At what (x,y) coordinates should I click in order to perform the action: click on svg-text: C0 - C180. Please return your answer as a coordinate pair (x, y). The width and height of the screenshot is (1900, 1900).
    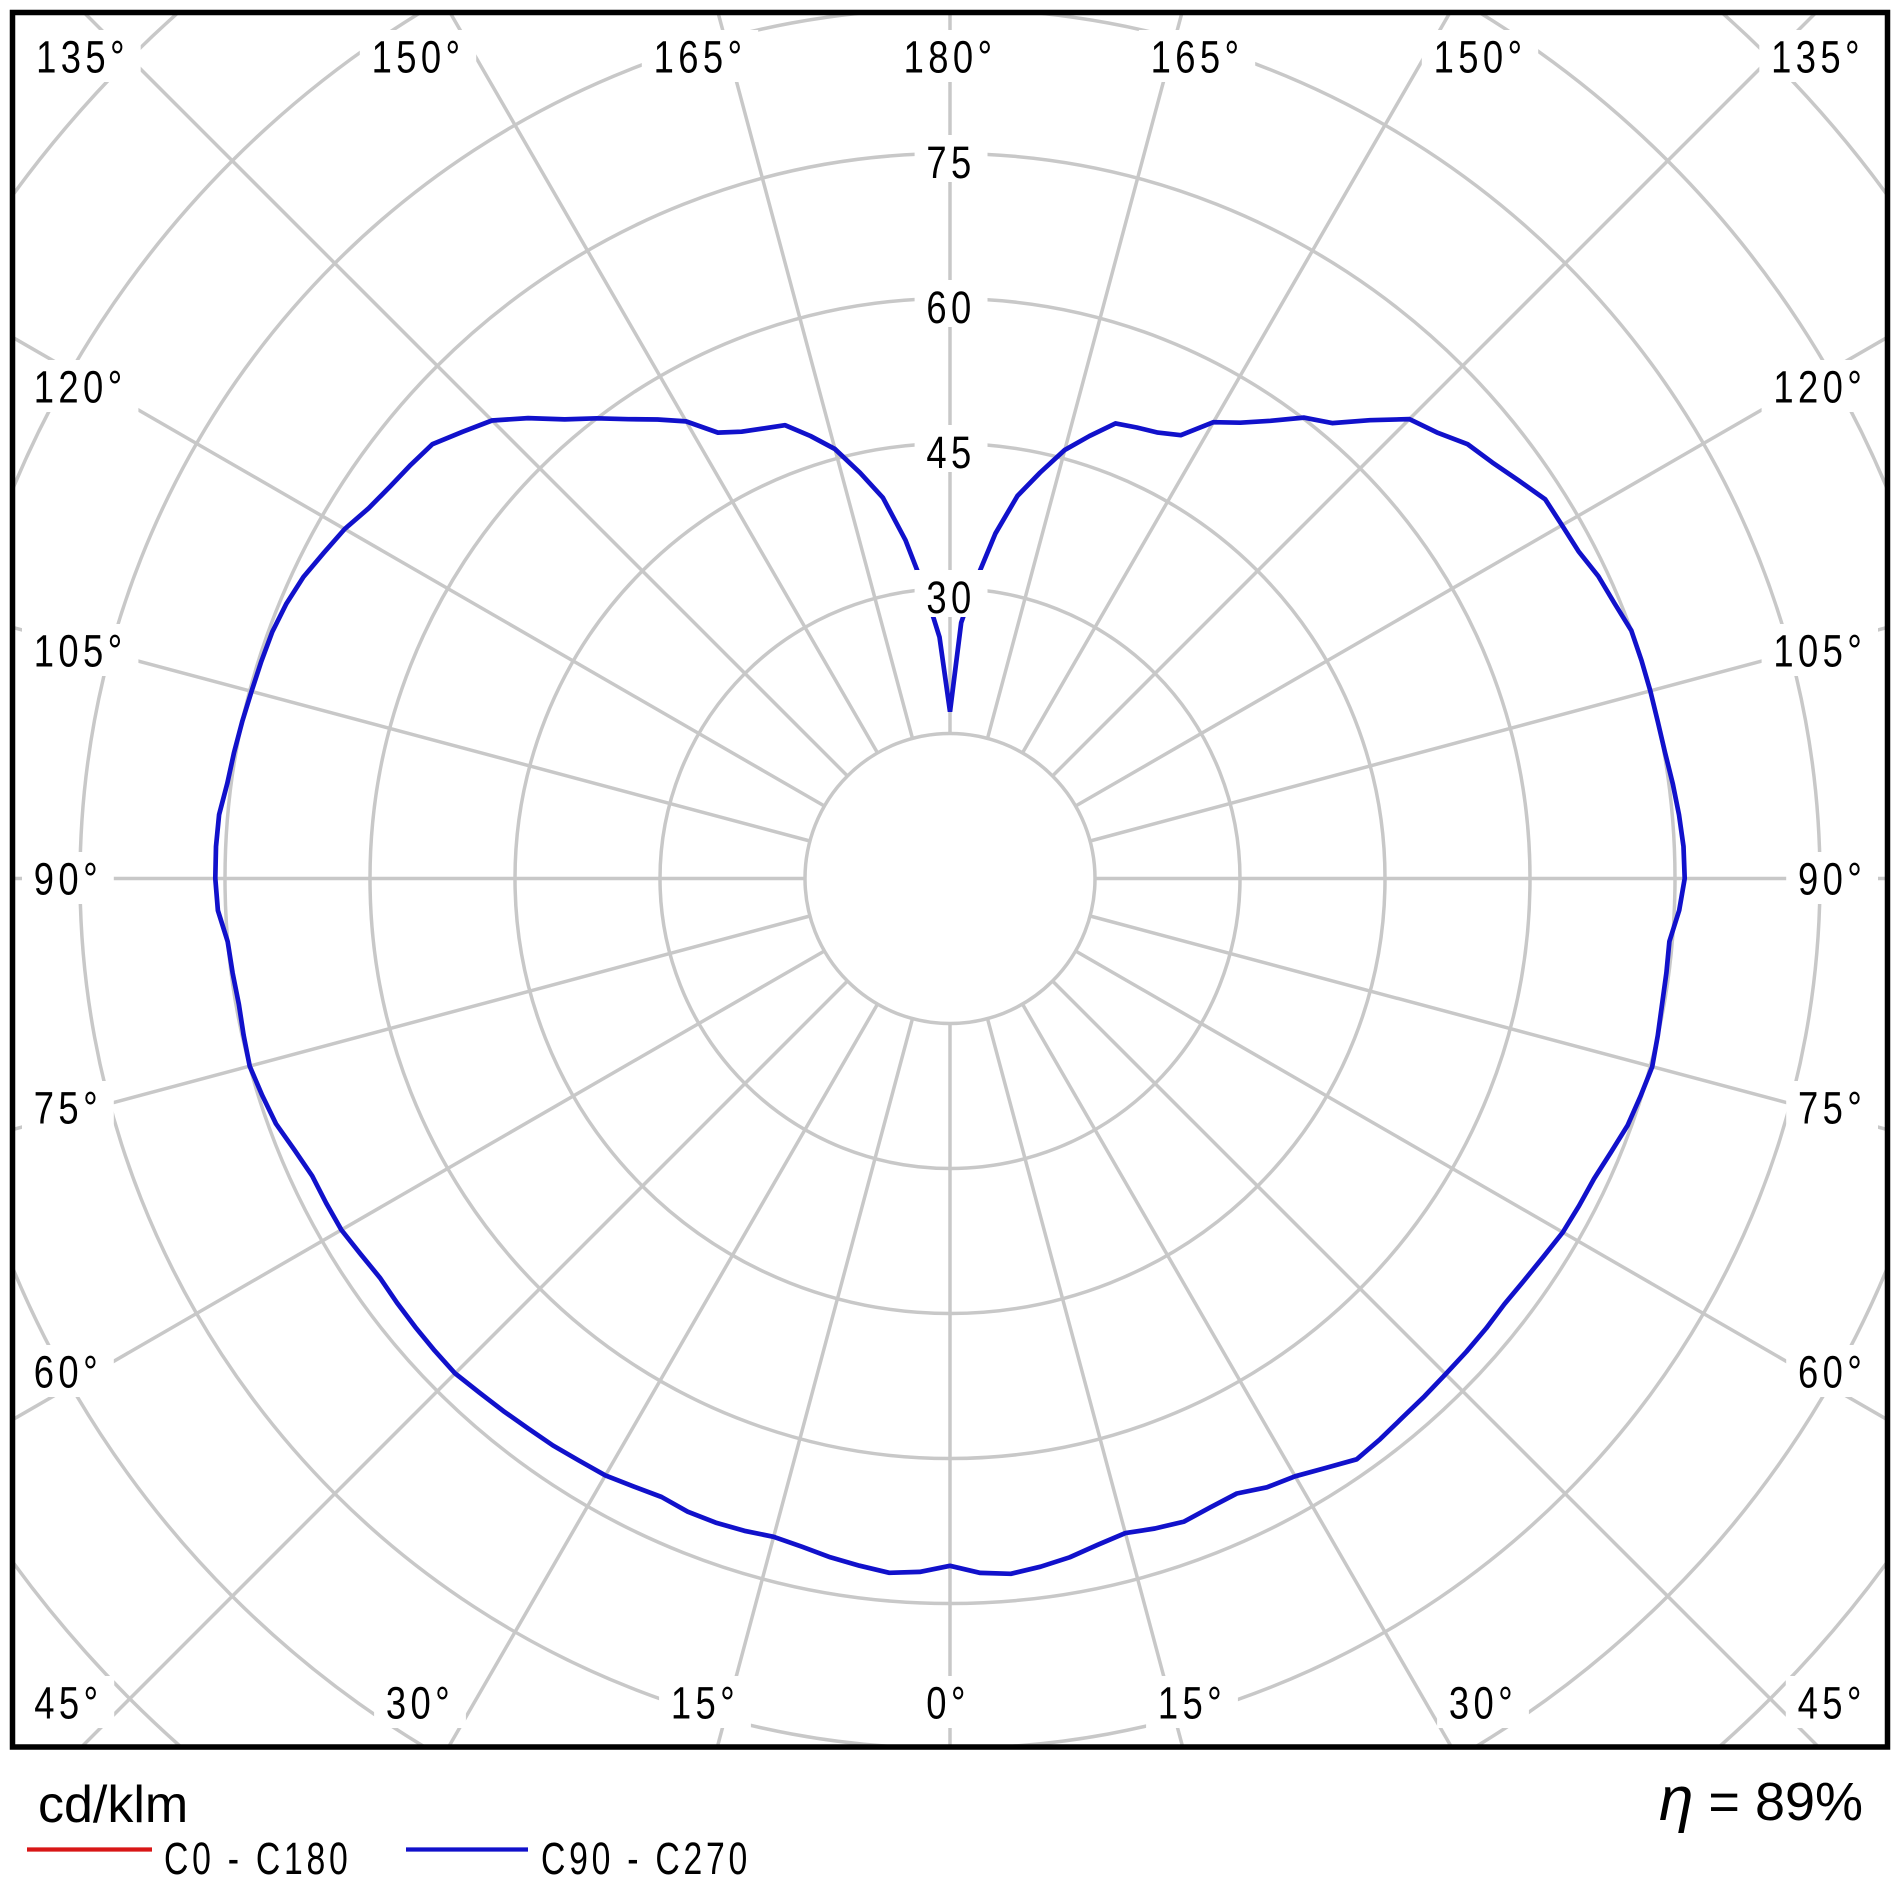
    Looking at the image, I should click on (258, 1859).